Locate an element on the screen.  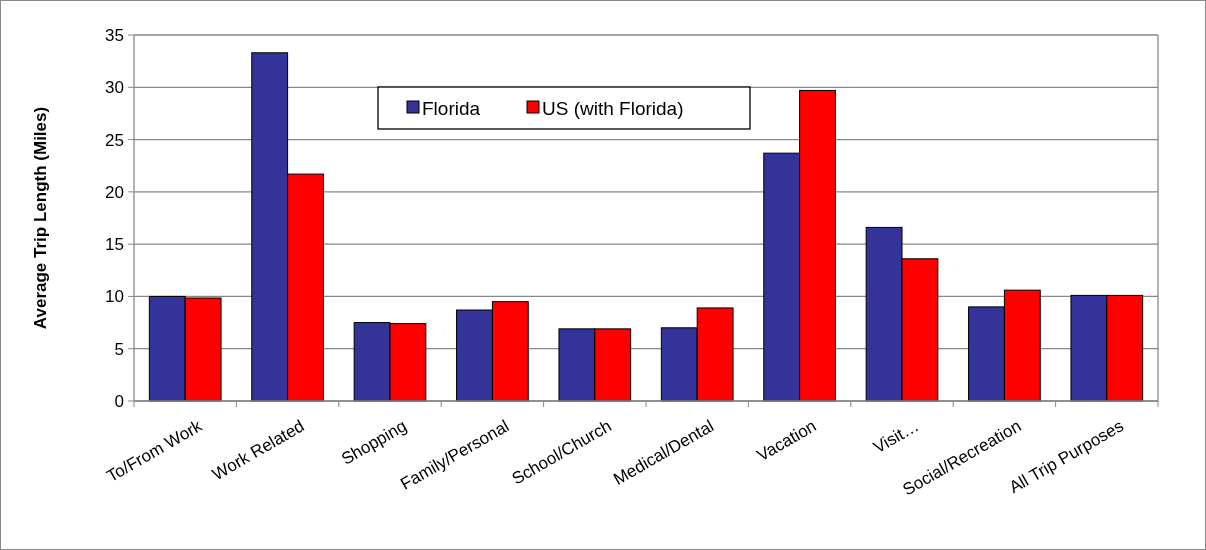
y-tick-label: 20 is located at coordinates (114, 192).